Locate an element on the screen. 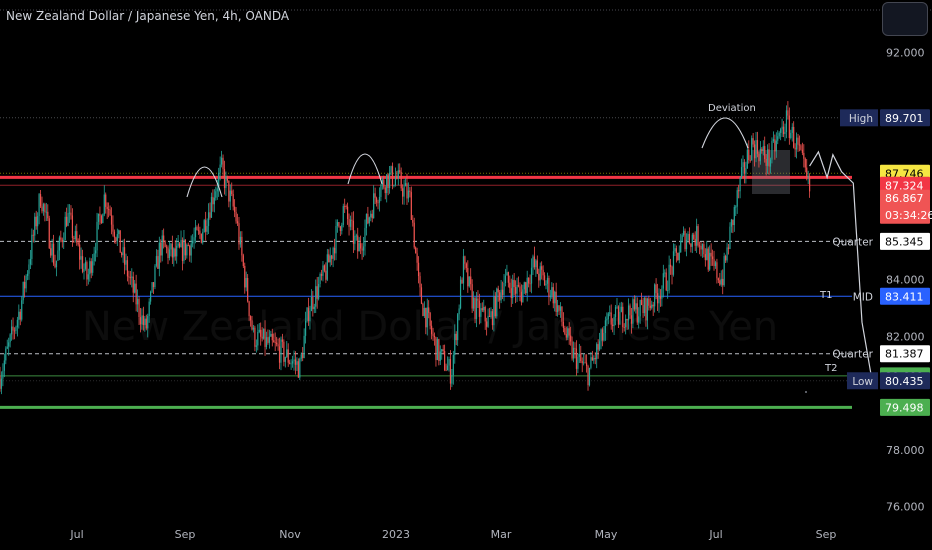 Image resolution: width=932 pixels, height=550 pixels. y-tick-label: 84.000 is located at coordinates (905, 280).